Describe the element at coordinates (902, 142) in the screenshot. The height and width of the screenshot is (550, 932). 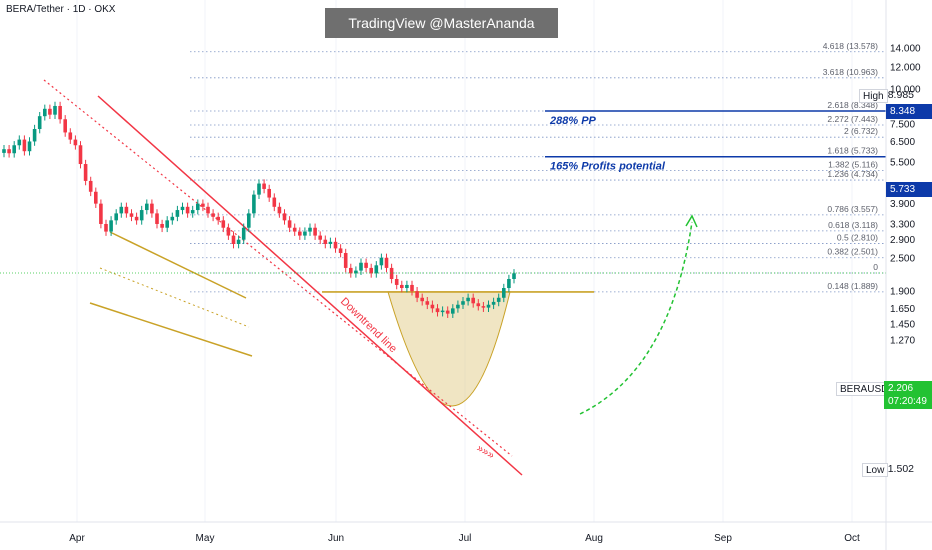
I see `price-tick-label: 6.500` at that location.